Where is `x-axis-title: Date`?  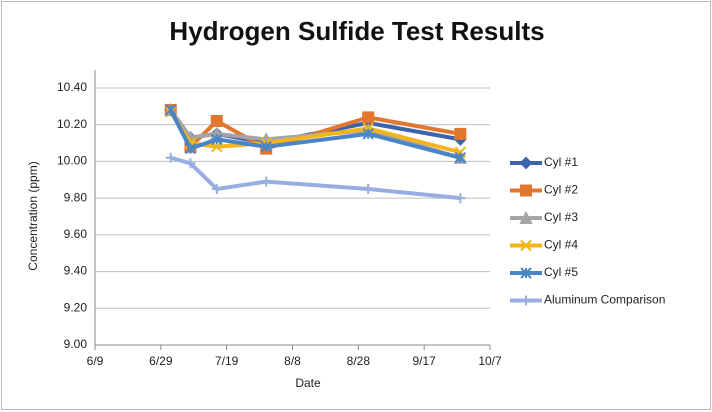 x-axis-title: Date is located at coordinates (308, 383).